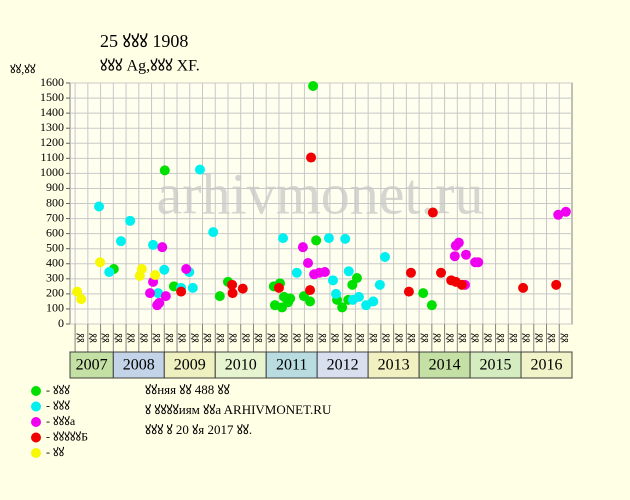 The height and width of the screenshot is (500, 630). I want to click on y-tick-label: 900, so click(55, 187).